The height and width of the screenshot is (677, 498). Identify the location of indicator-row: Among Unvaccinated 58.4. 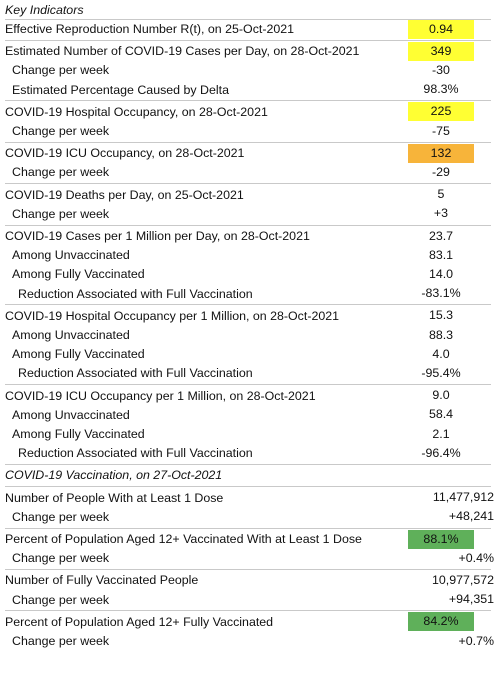
(249, 414).